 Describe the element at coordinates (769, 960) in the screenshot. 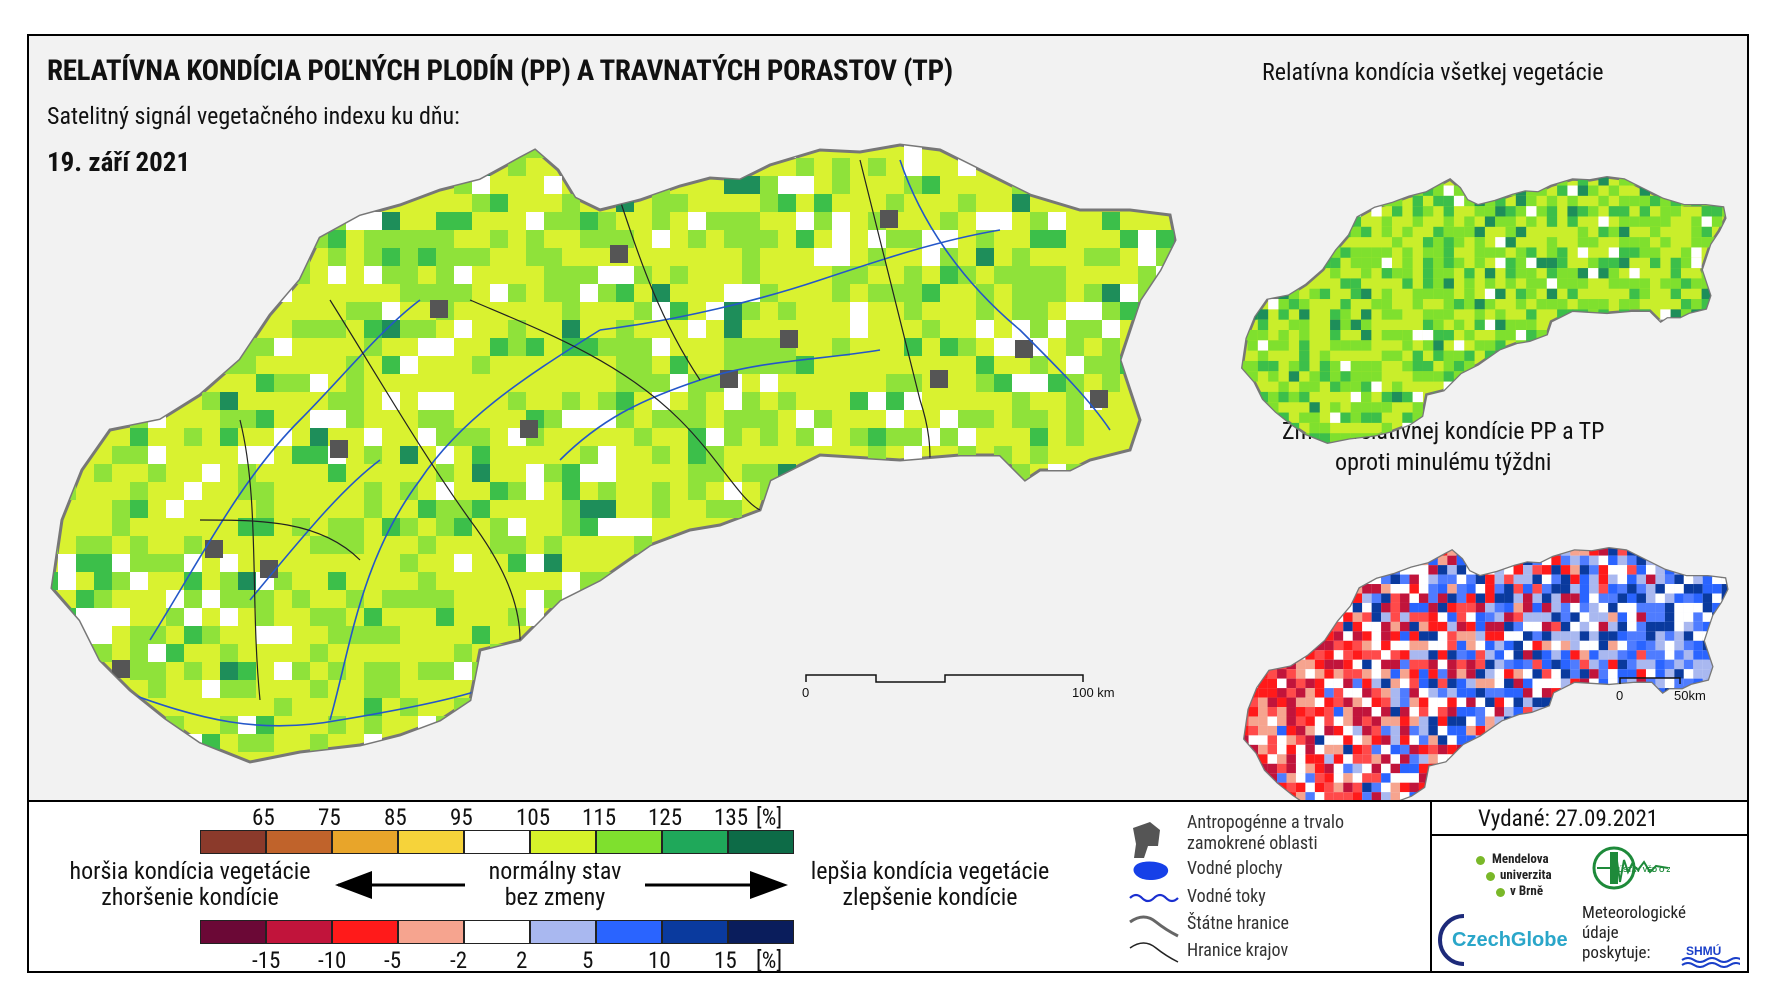

I see `change-tick-label: [%]` at that location.